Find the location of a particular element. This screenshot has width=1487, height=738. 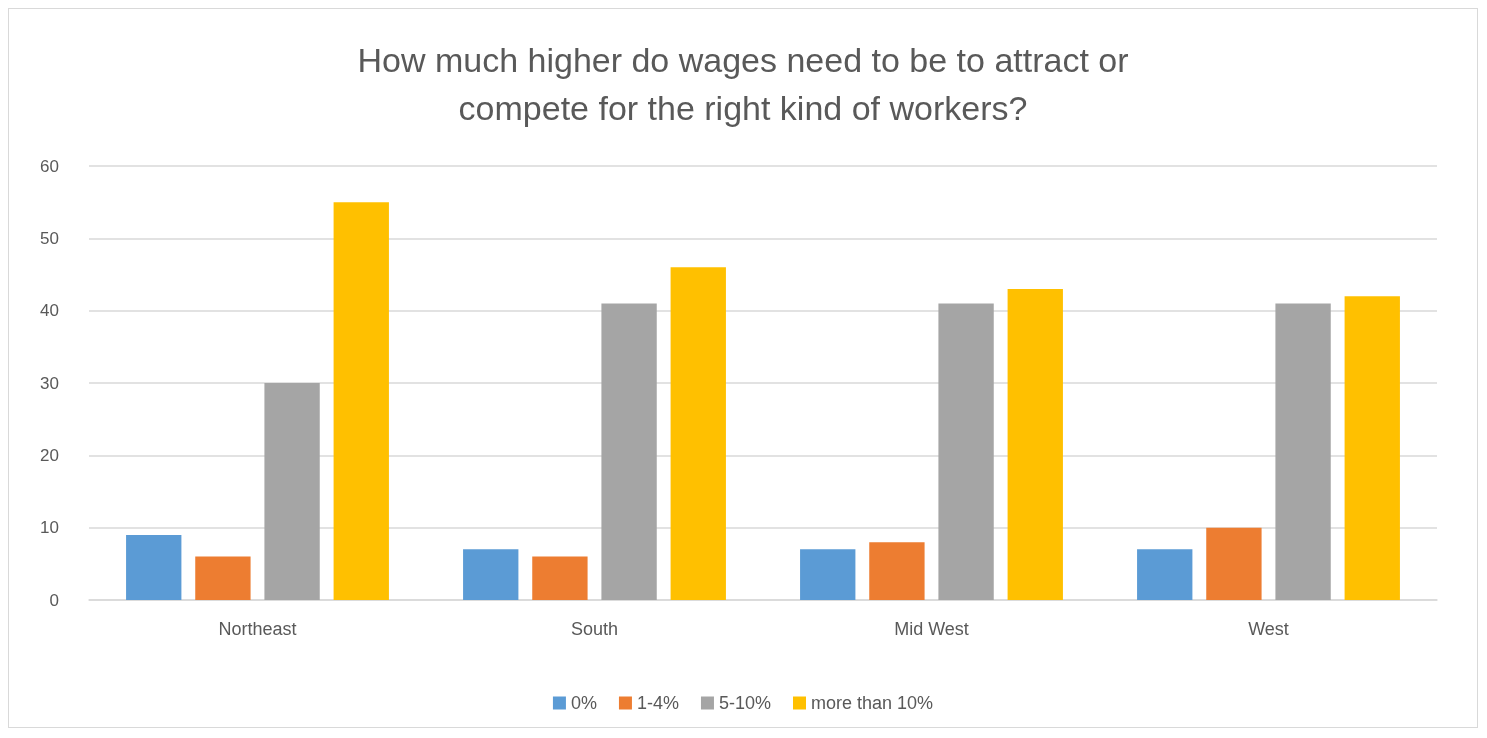

x-tick-label: Mid West is located at coordinates (931, 629).